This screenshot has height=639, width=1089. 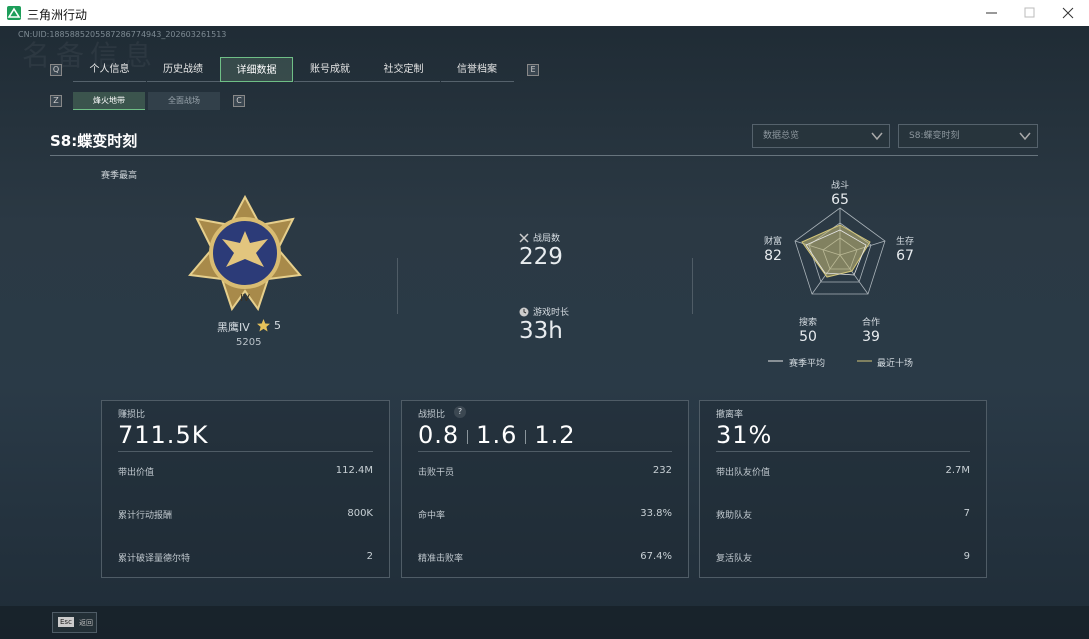 What do you see at coordinates (551, 313) in the screenshot?
I see `stat-label: 游戏时长` at bounding box center [551, 313].